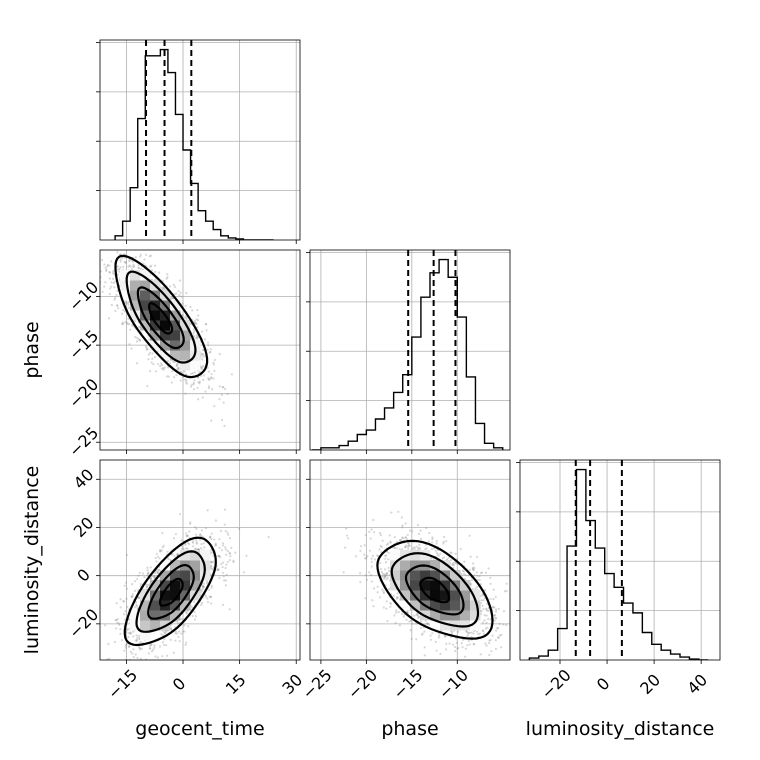 This screenshot has width=760, height=760. Describe the element at coordinates (200, 140) in the screenshot. I see `panel-frame` at that location.